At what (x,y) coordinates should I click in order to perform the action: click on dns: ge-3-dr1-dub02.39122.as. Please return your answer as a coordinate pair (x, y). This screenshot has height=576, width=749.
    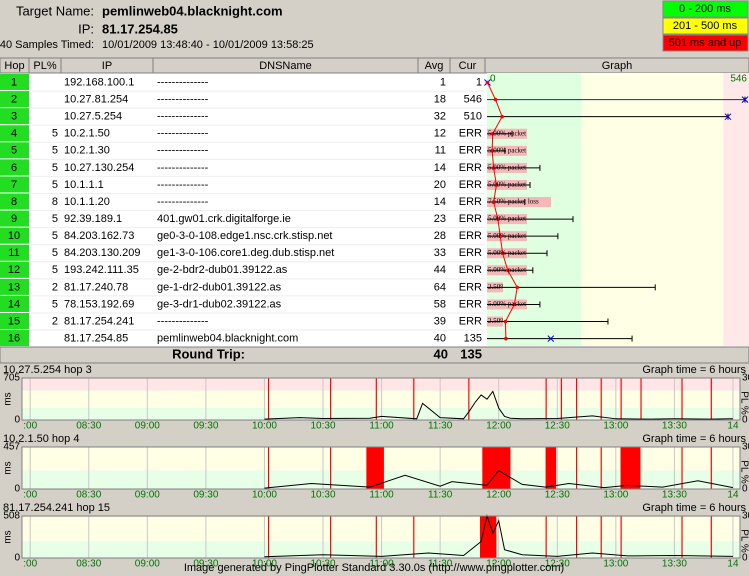
    Looking at the image, I should click on (219, 304).